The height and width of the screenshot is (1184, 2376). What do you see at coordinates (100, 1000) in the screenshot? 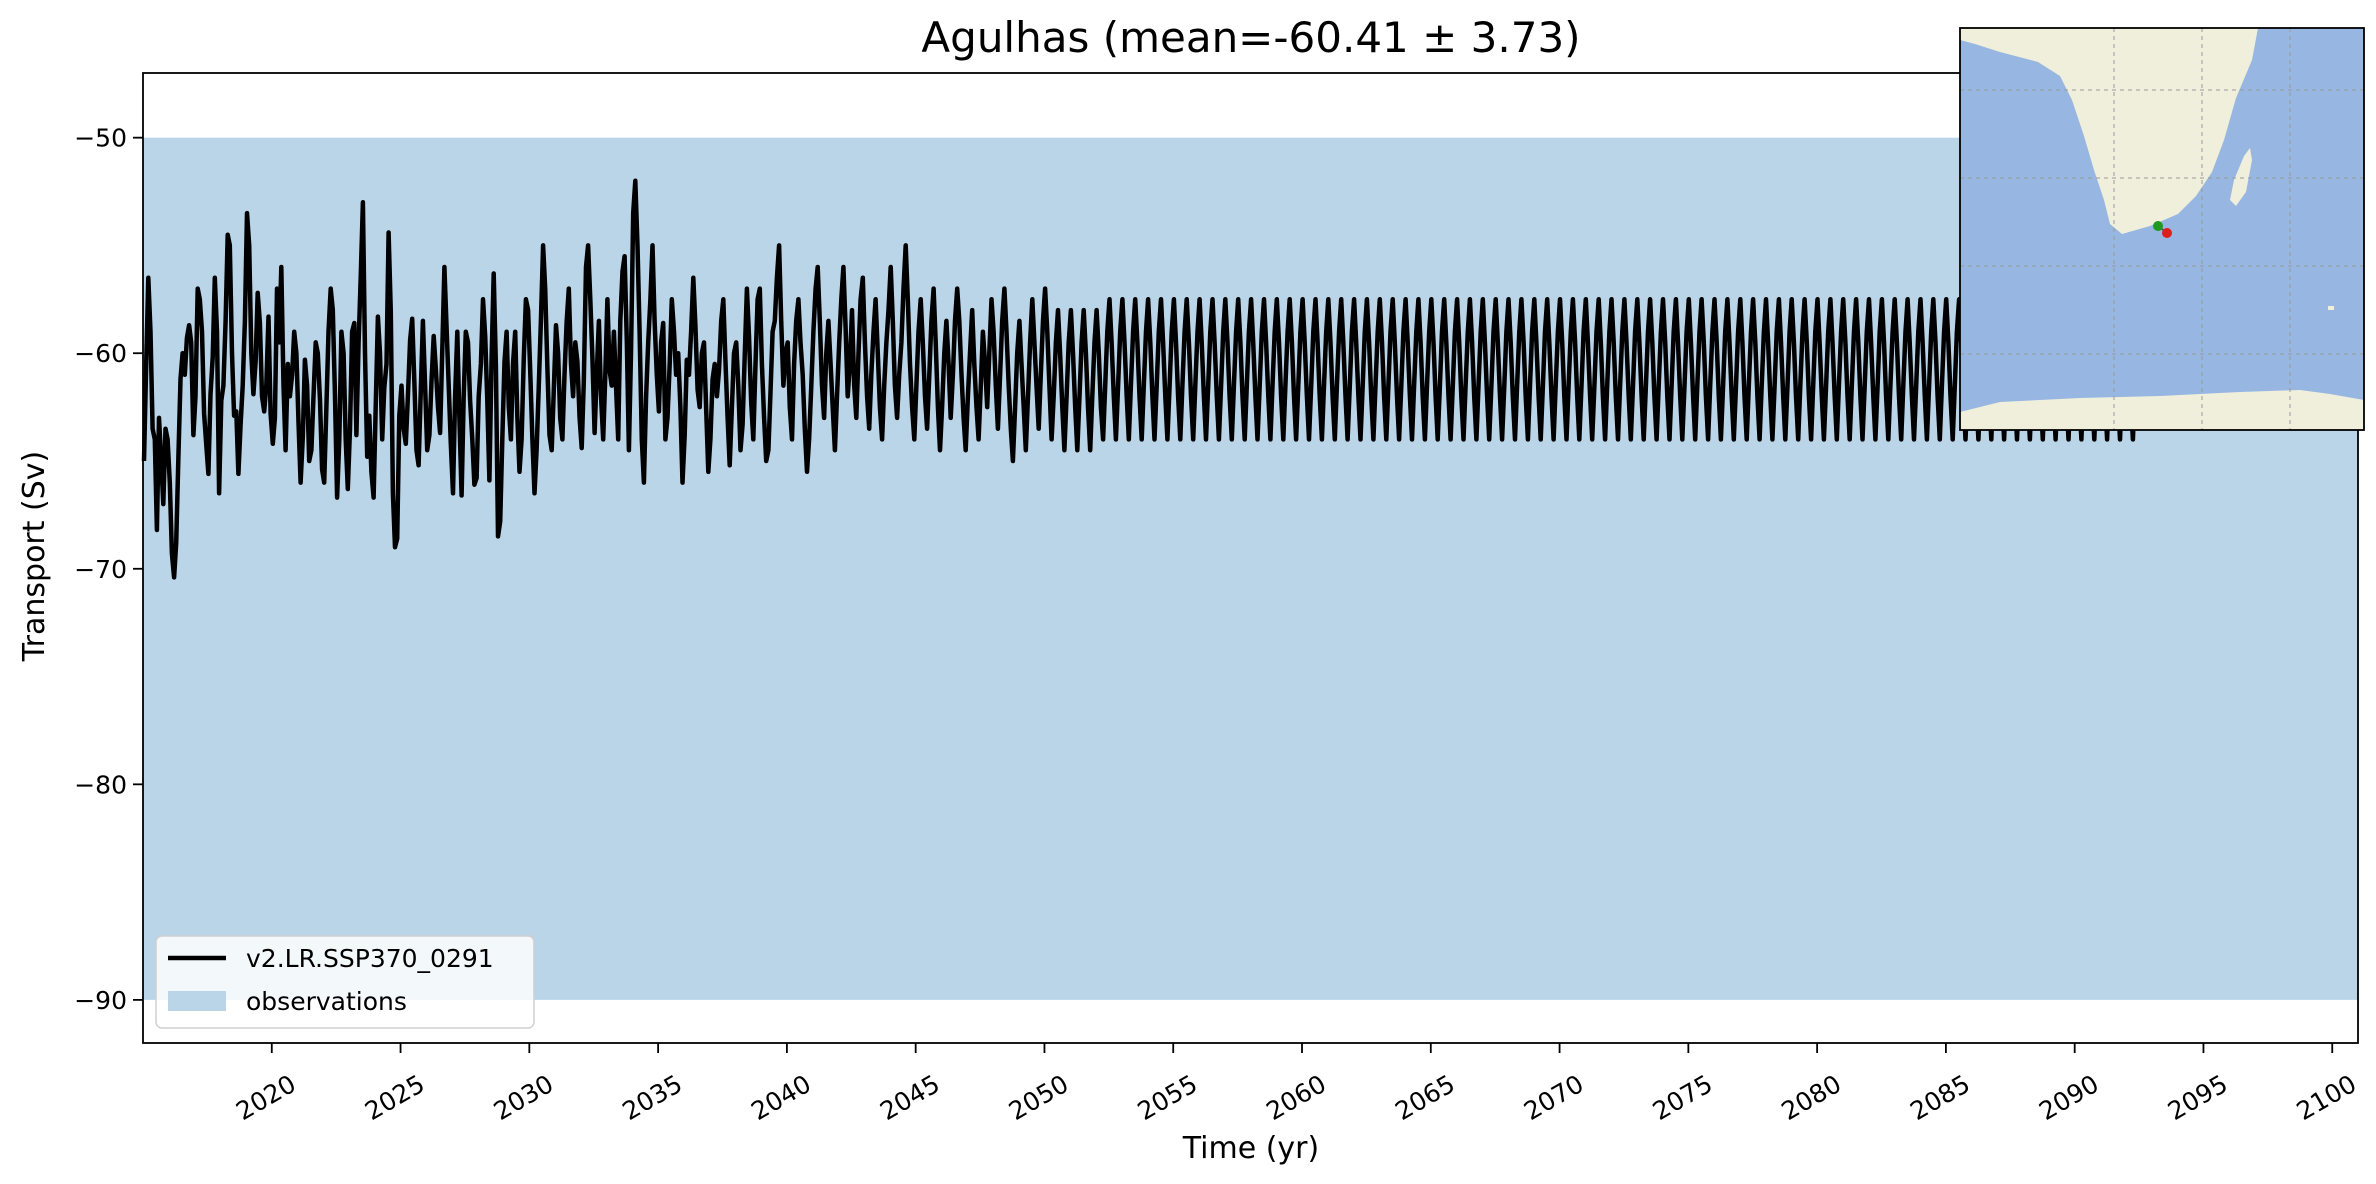
I see `y-tick-label: −90` at bounding box center [100, 1000].